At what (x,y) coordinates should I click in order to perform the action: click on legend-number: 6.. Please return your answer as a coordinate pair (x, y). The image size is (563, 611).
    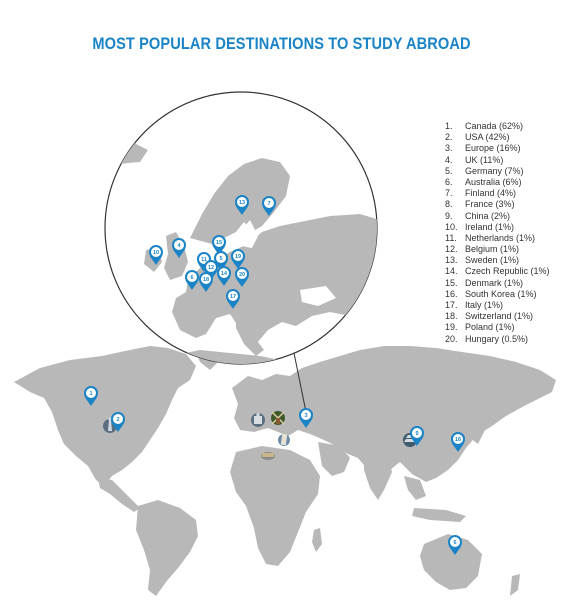
    Looking at the image, I should click on (449, 181).